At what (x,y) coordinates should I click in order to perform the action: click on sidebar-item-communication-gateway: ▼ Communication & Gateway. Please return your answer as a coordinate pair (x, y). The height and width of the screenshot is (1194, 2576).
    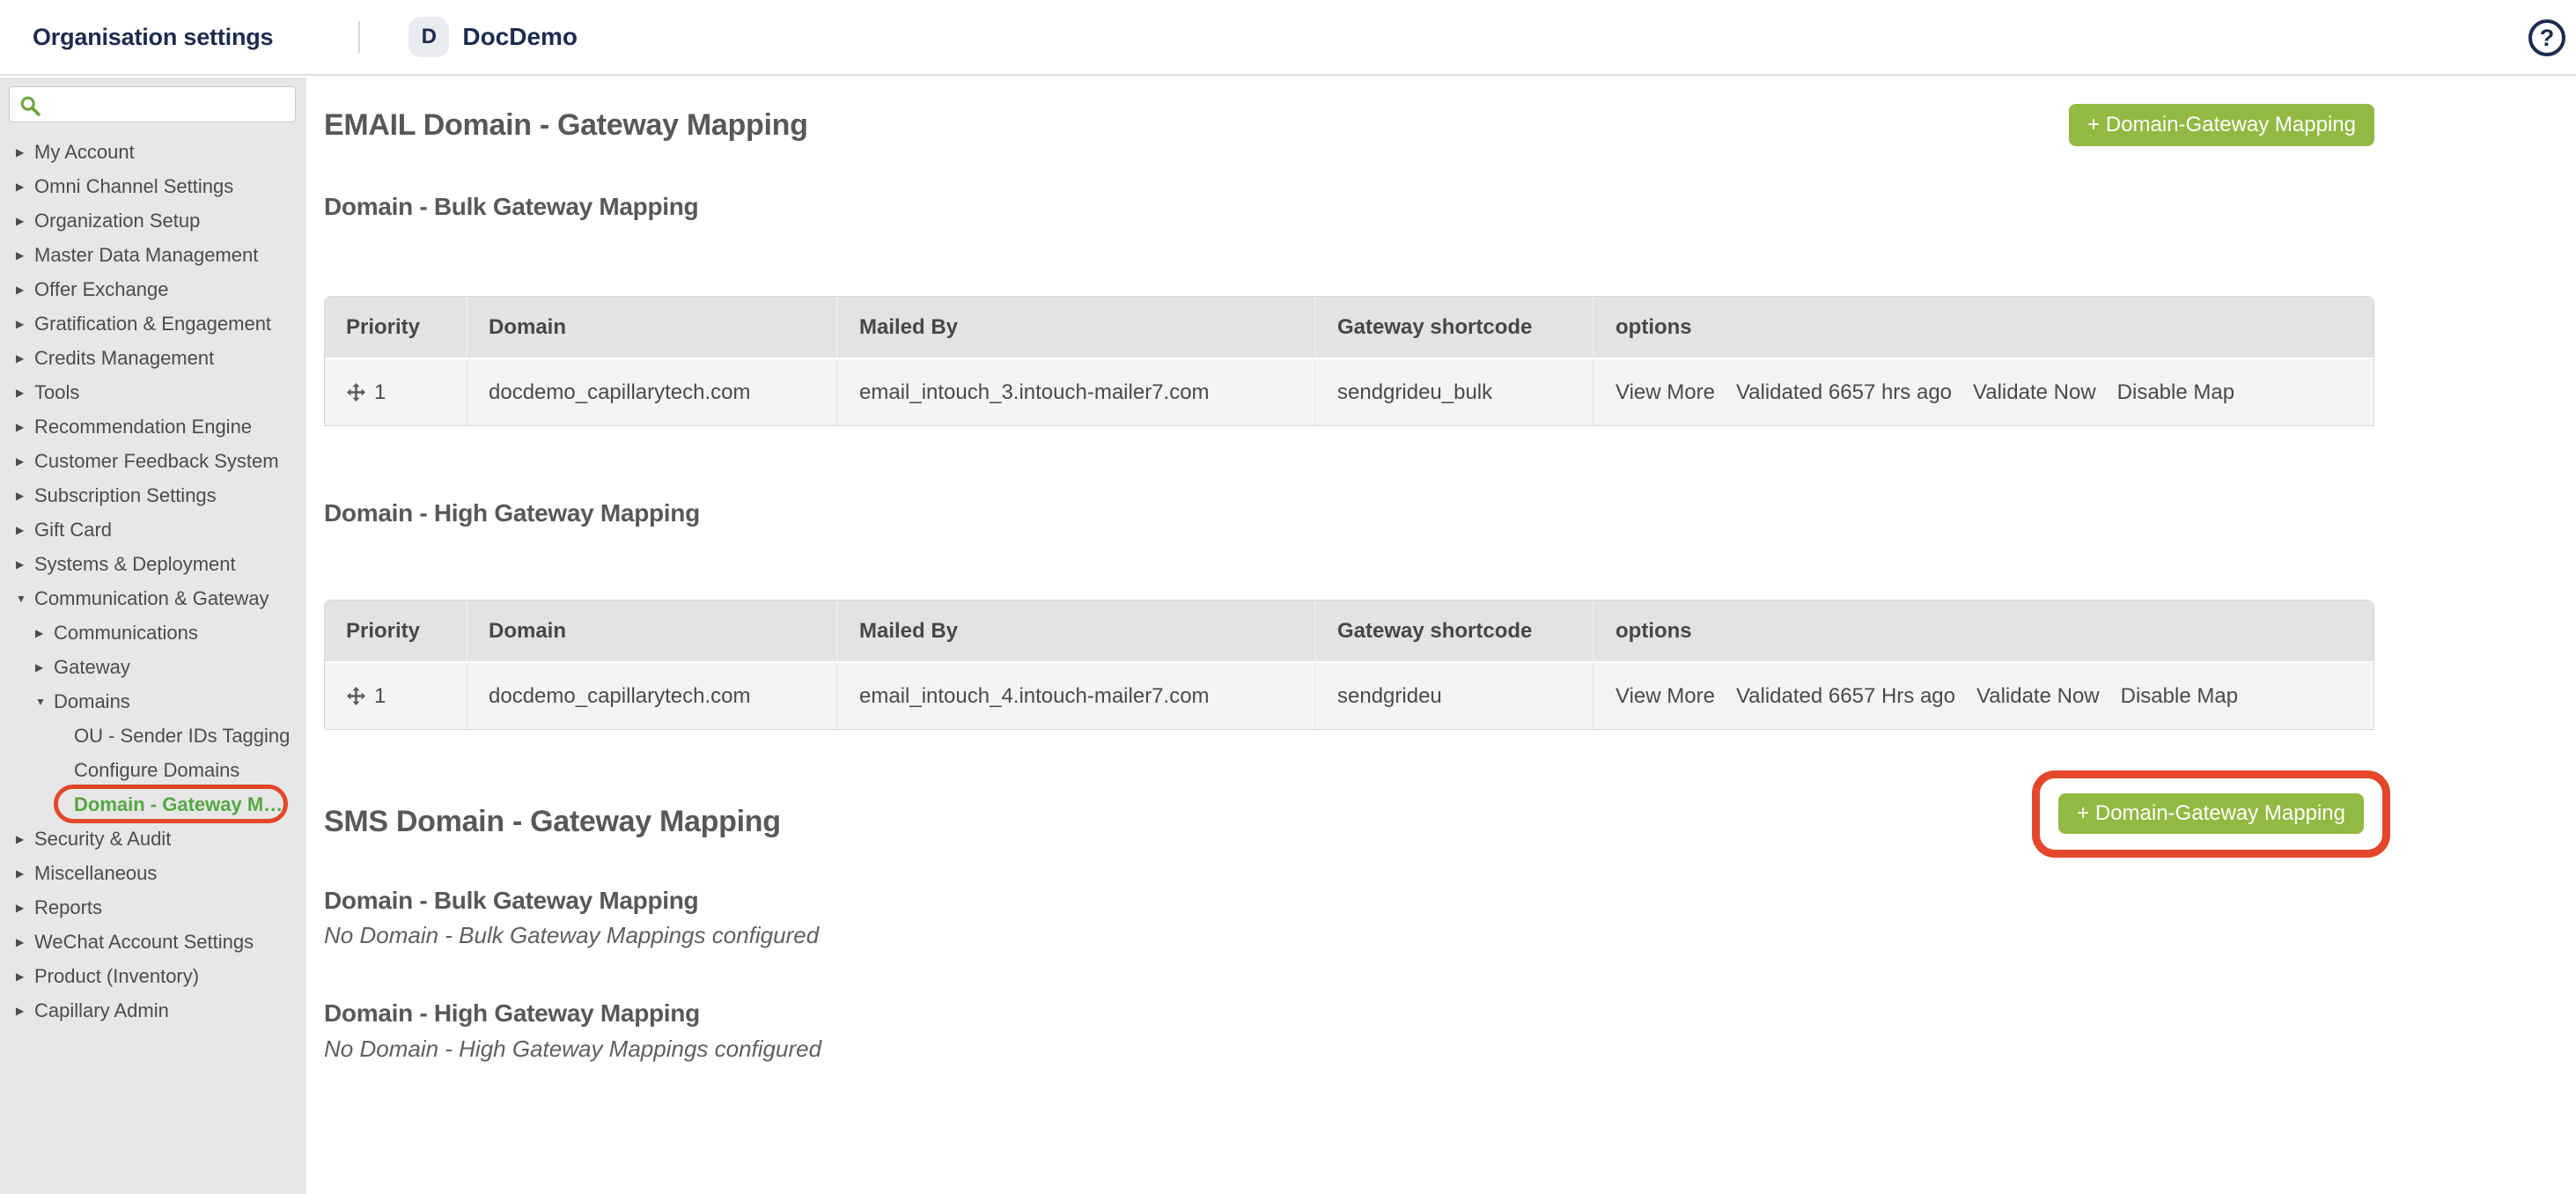
    Looking at the image, I should click on (143, 597).